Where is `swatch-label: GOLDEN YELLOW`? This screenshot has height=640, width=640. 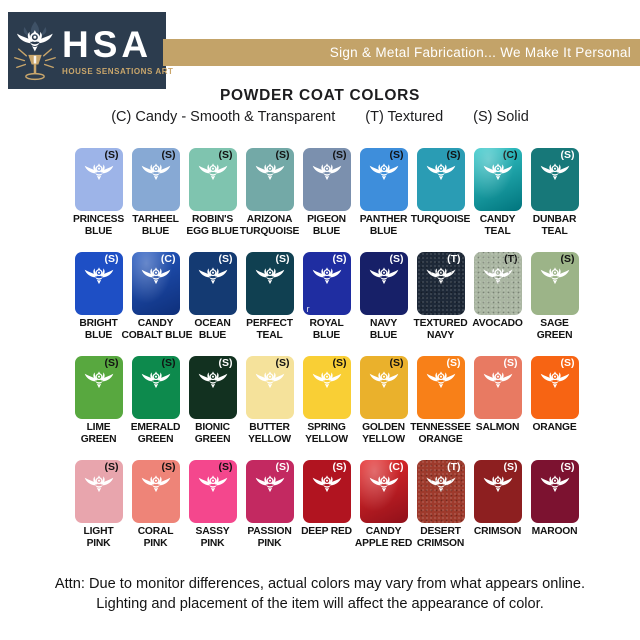
swatch-label: GOLDEN YELLOW is located at coordinates (383, 433).